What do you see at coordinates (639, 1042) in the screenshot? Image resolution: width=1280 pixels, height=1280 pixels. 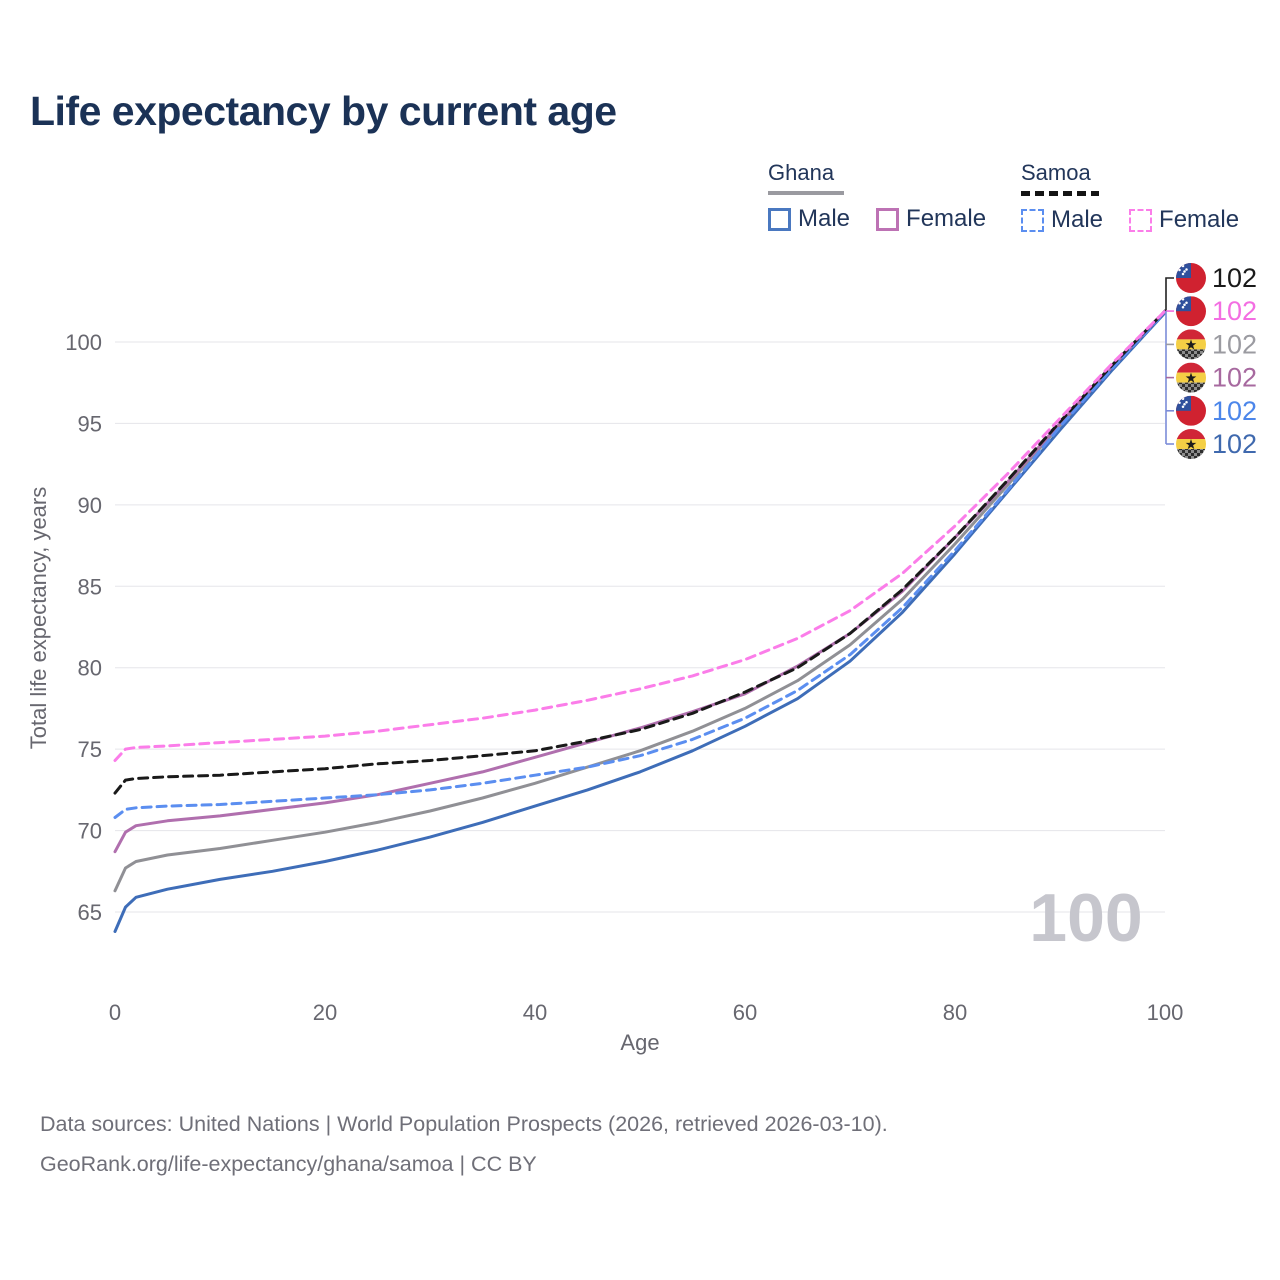 I see `x-axis-title: Age` at bounding box center [639, 1042].